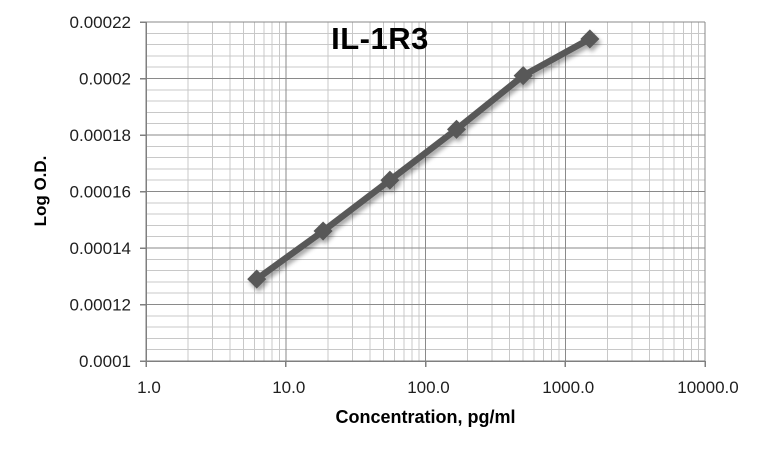 This screenshot has width=760, height=453. I want to click on y-tick-label: 0.00016, so click(100, 192).